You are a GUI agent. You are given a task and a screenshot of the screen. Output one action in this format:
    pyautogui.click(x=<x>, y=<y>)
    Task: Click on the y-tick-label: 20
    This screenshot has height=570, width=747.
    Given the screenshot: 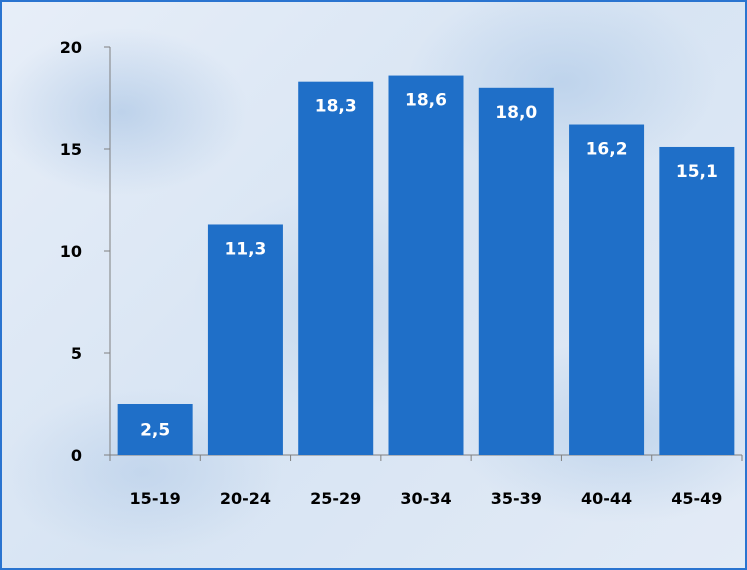 What is the action you would take?
    pyautogui.click(x=71, y=47)
    